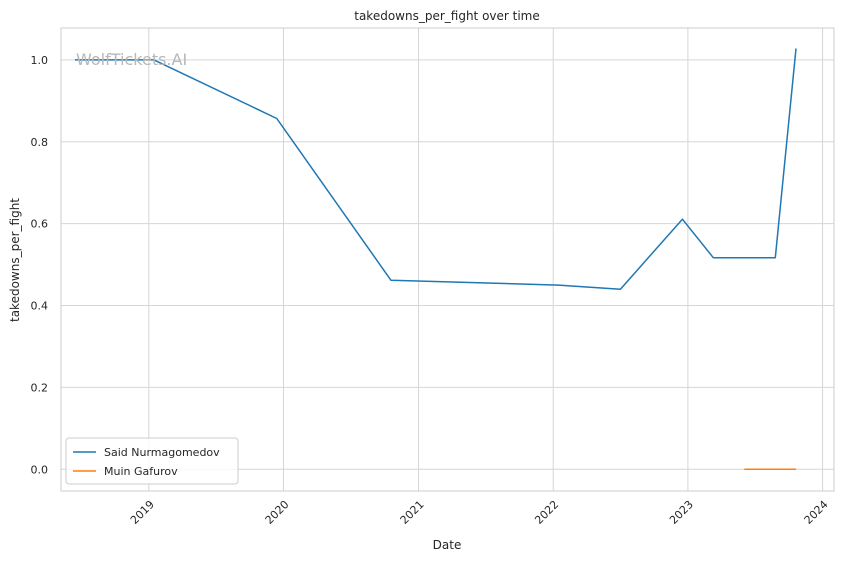 This screenshot has height=561, width=851. Describe the element at coordinates (816, 512) in the screenshot. I see `x-tick-label: 2024` at that location.